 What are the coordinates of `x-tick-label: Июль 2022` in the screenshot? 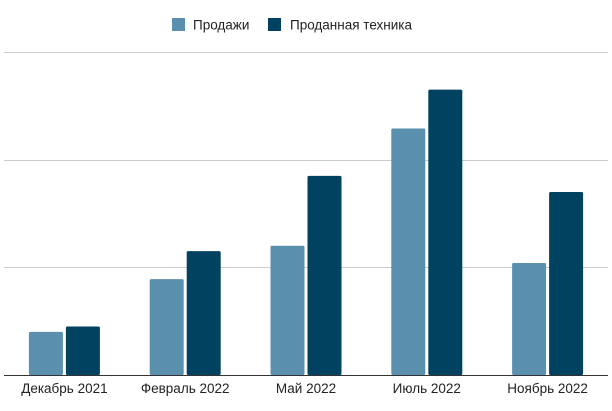 It's located at (427, 388).